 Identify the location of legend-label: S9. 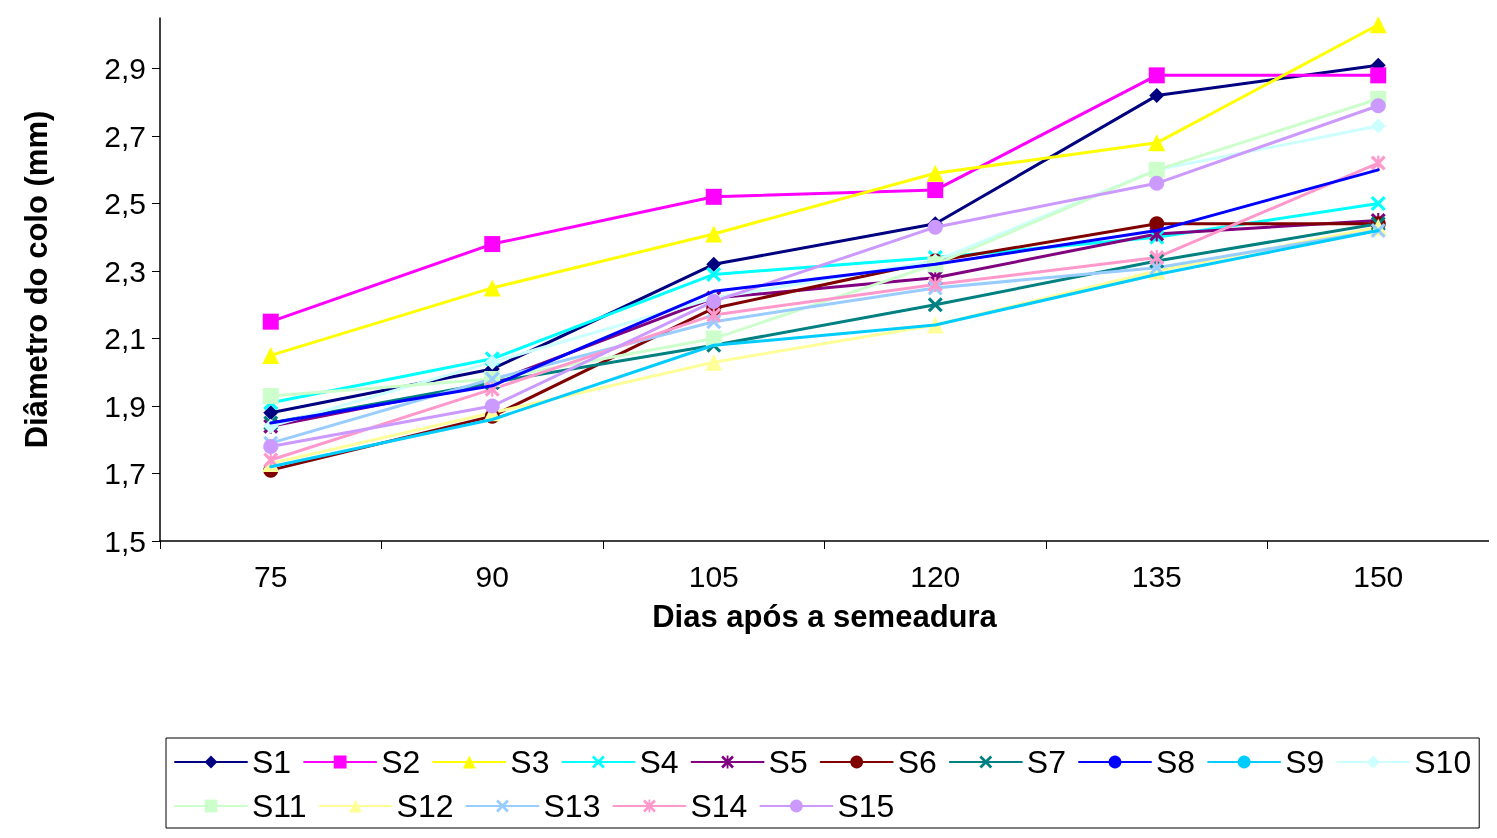
(1305, 762).